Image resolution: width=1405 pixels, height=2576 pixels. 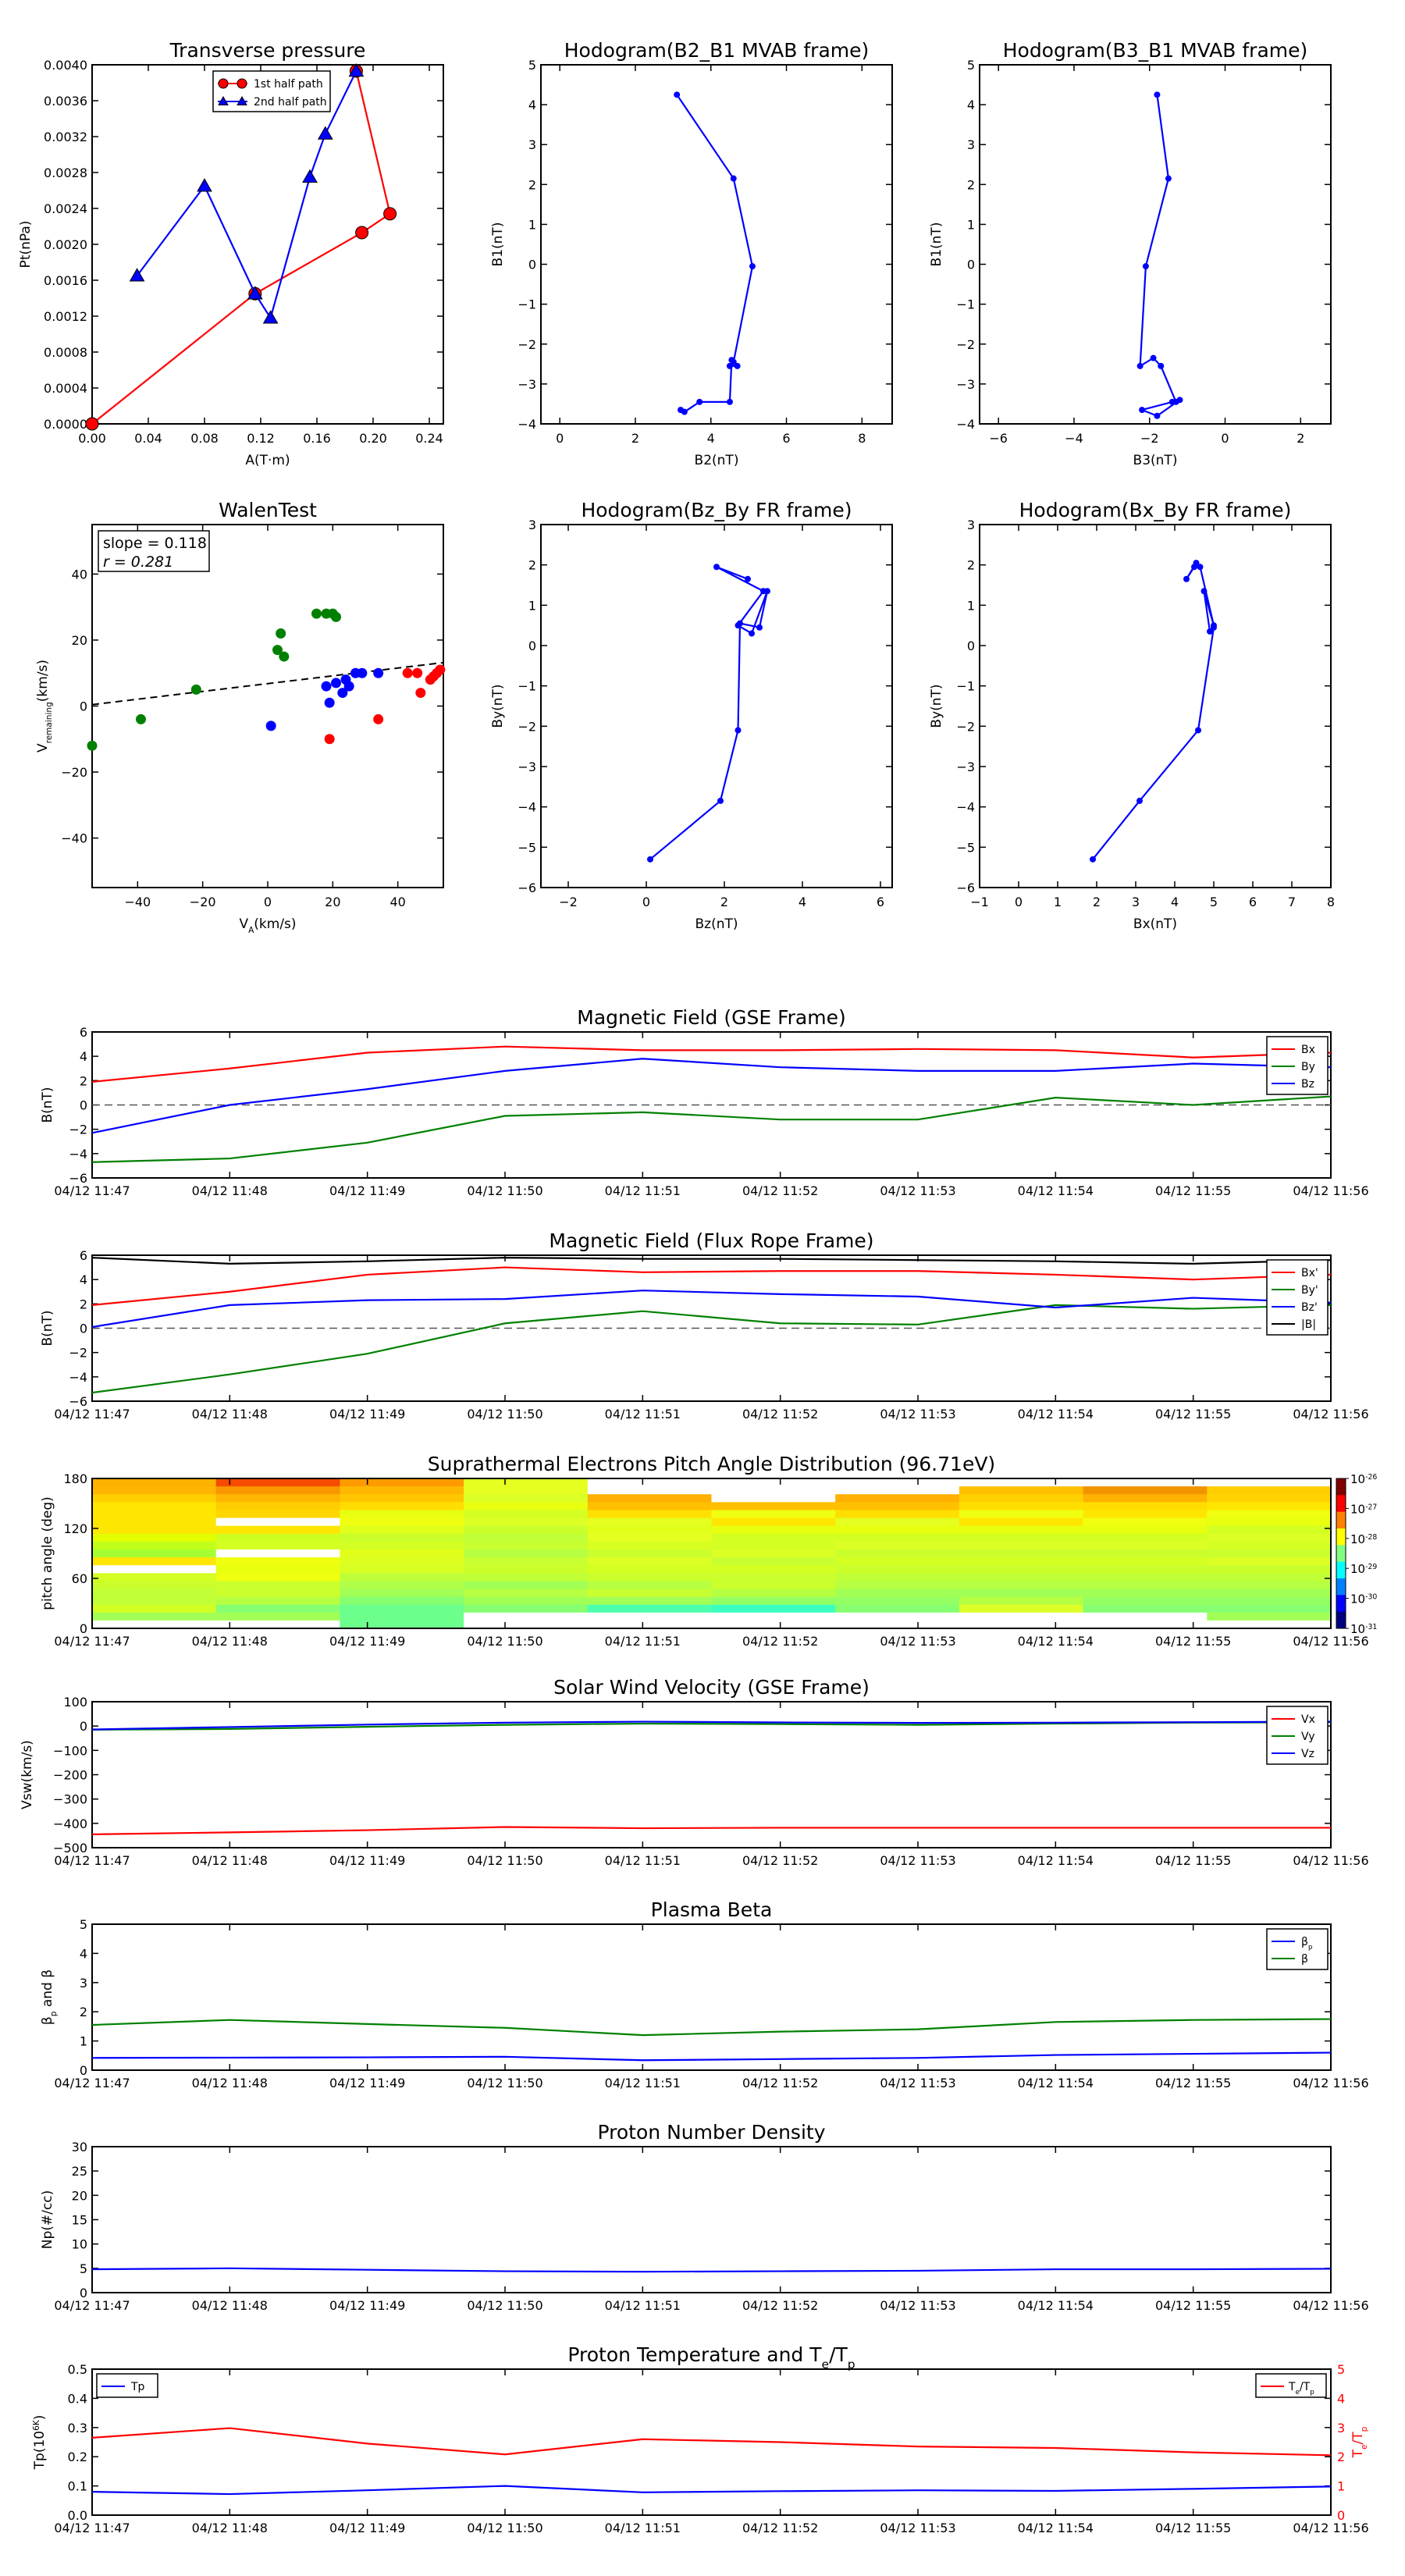 What do you see at coordinates (505, 1641) in the screenshot?
I see `x-tick-label: 04/12 11:50` at bounding box center [505, 1641].